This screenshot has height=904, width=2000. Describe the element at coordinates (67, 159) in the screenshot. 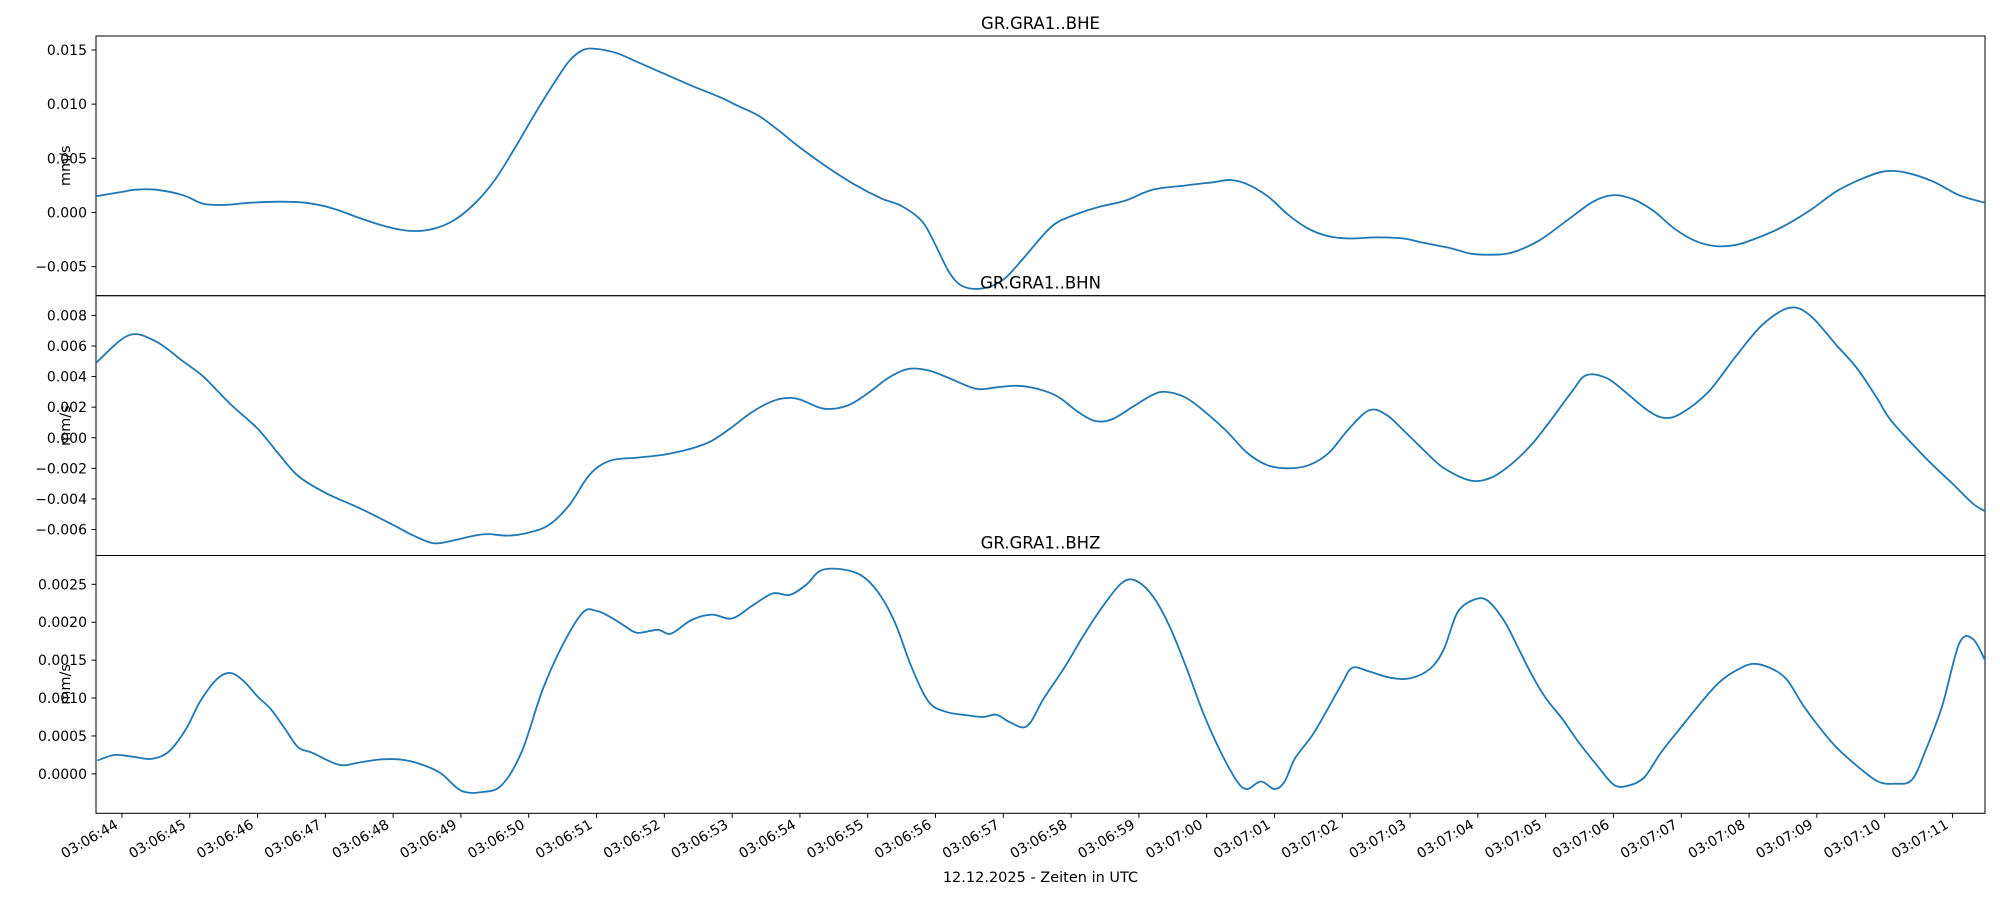

I see `y-tick-label-bhe: 0.005` at that location.